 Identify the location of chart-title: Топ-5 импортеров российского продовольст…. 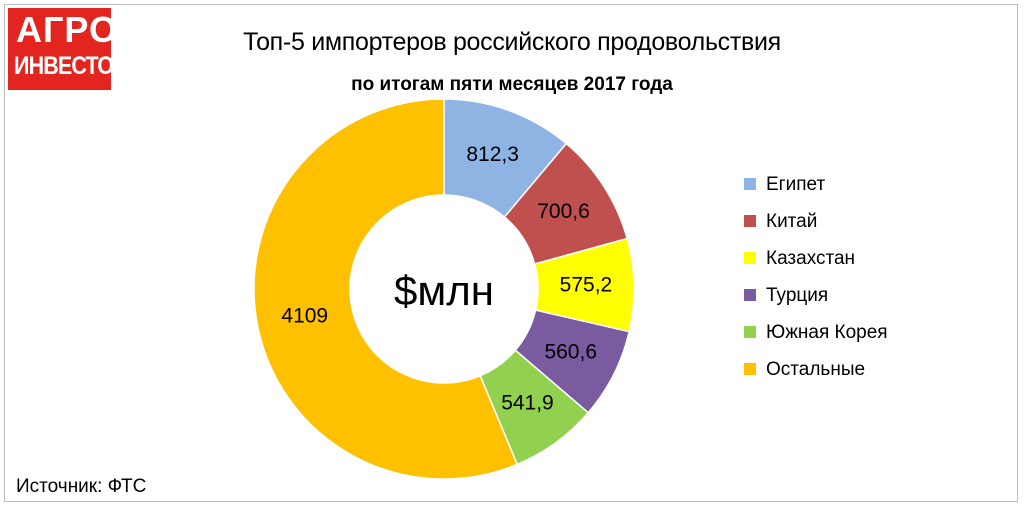
(512, 42).